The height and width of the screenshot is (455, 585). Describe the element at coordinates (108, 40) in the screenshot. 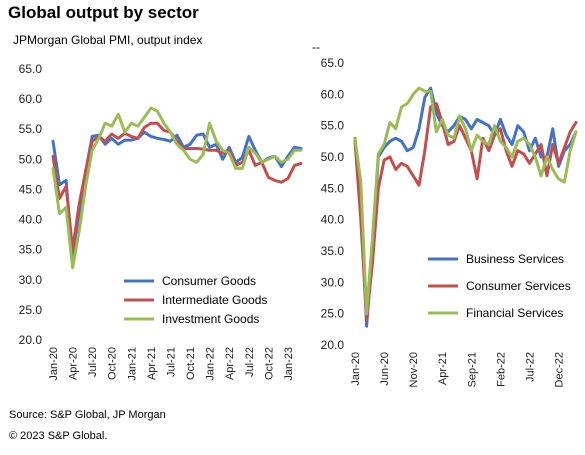

I see `chart-subtitle: JPMorgan Global PMI, output index` at that location.